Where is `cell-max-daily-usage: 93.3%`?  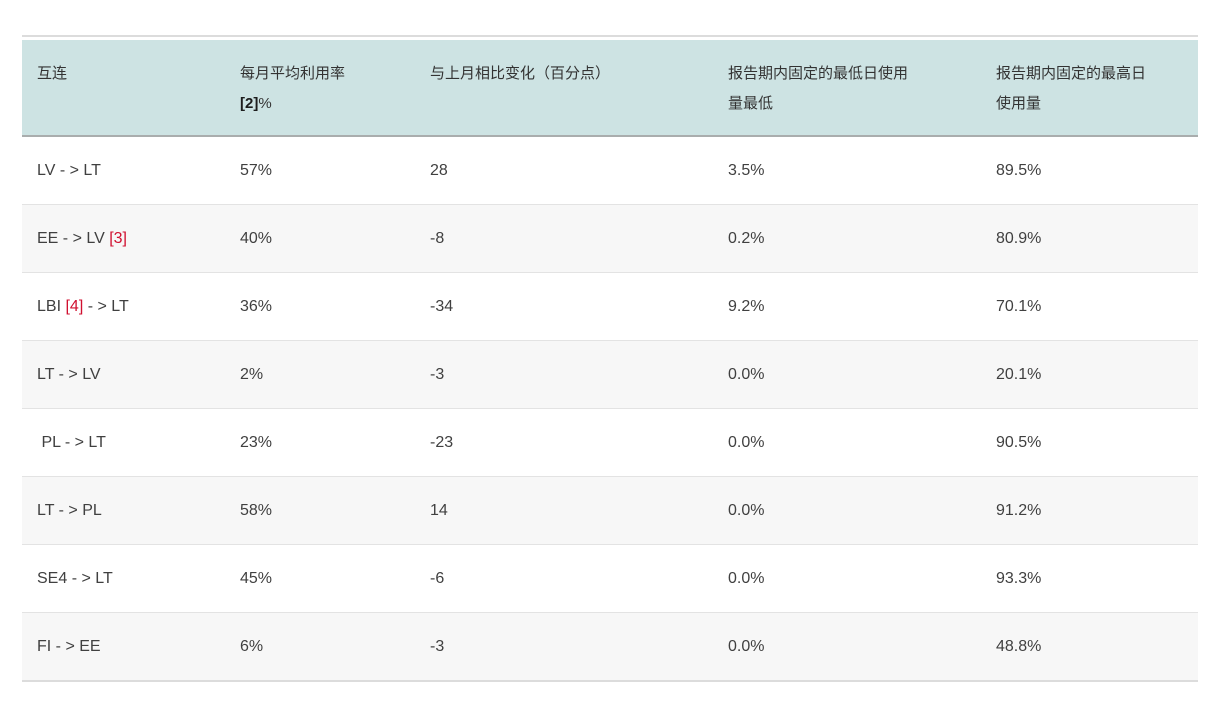 cell-max-daily-usage: 93.3% is located at coordinates (1089, 578).